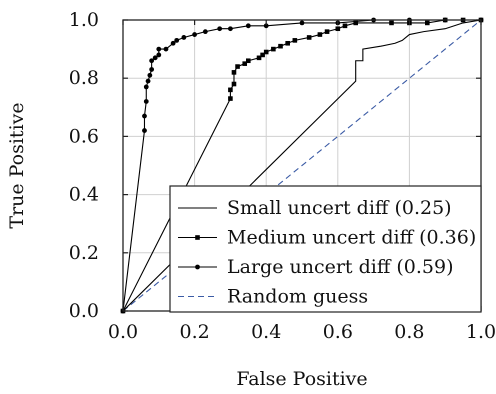 The image size is (496, 394). I want to click on legend-entry: Random guess, so click(273, 297).